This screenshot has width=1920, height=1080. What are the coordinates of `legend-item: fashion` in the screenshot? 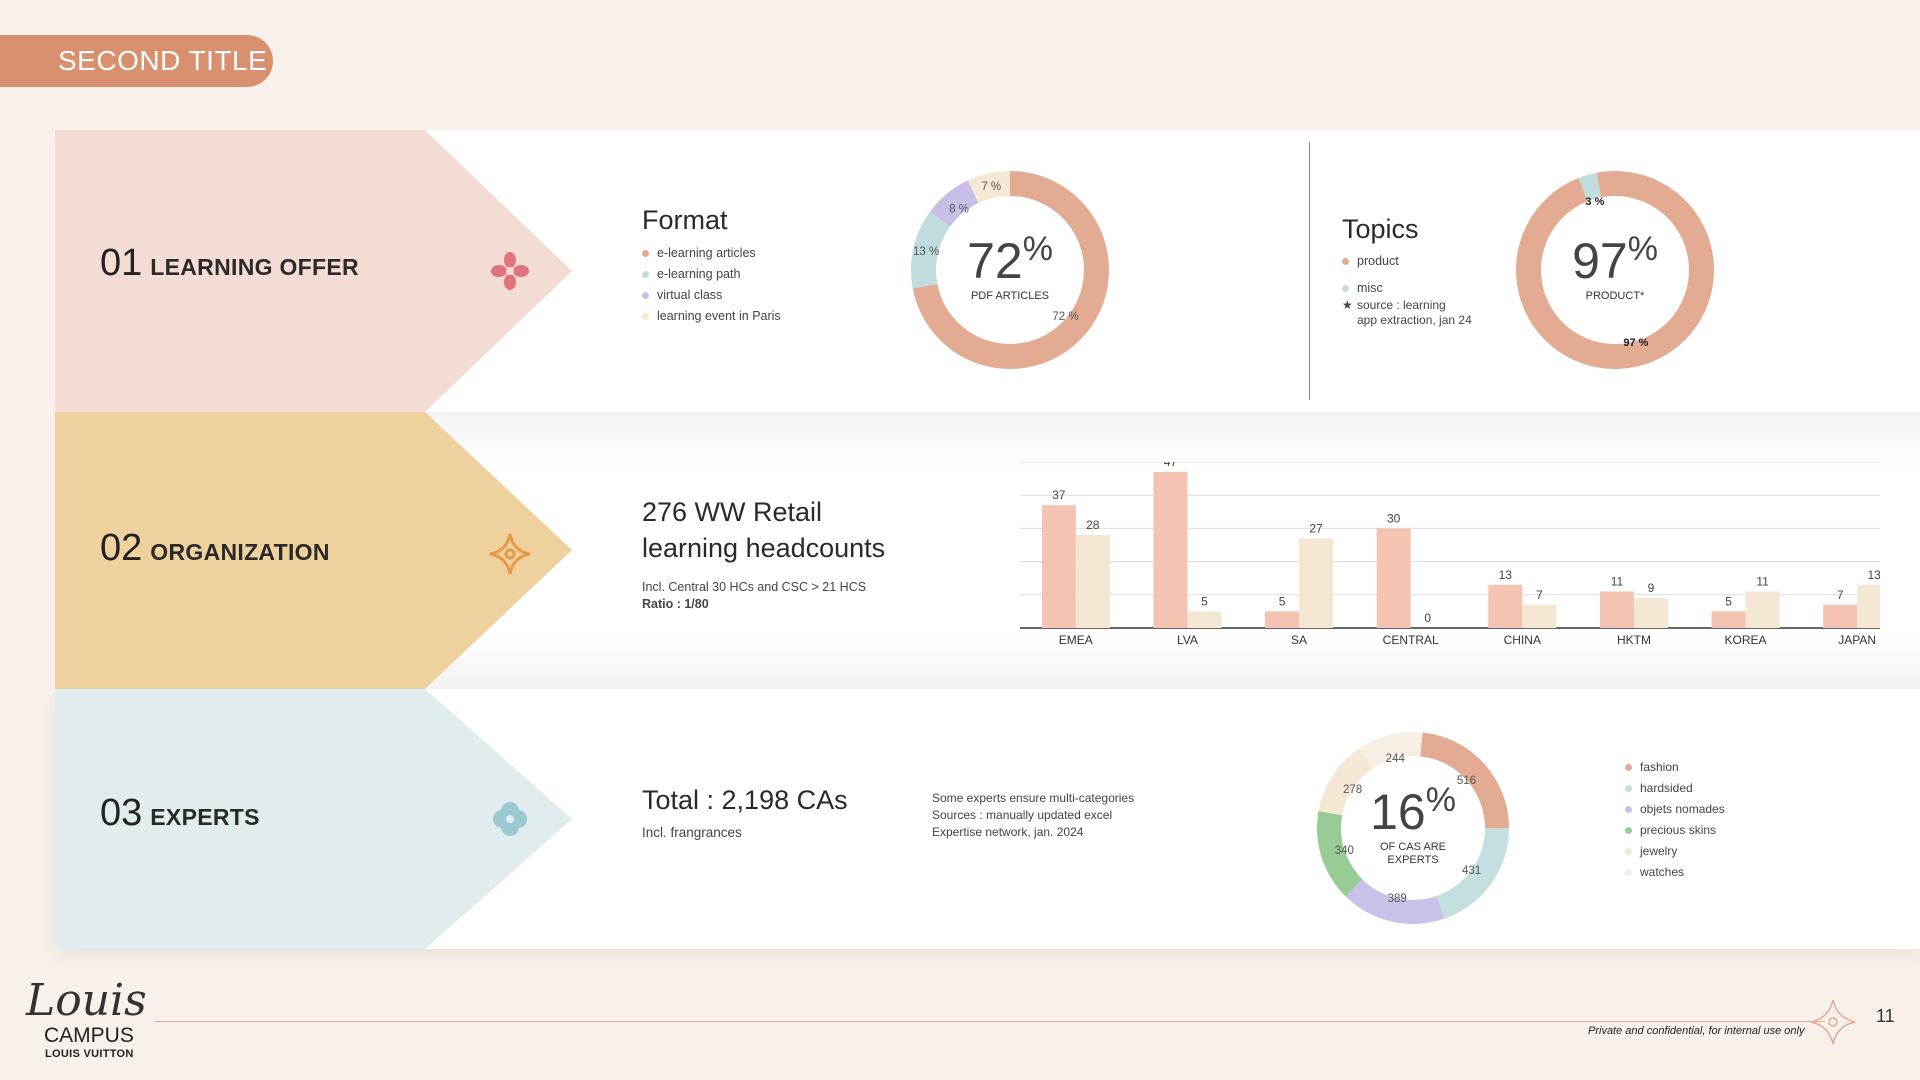 It's located at (1675, 767).